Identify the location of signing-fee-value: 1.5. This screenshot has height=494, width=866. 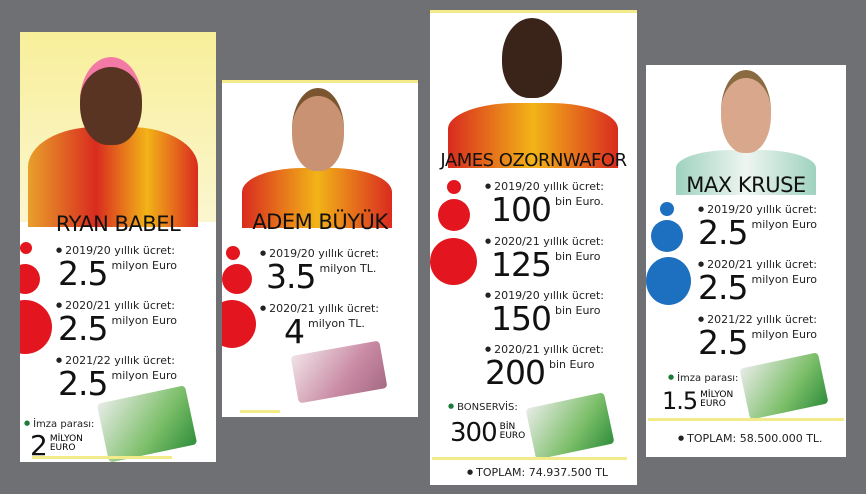
(680, 401).